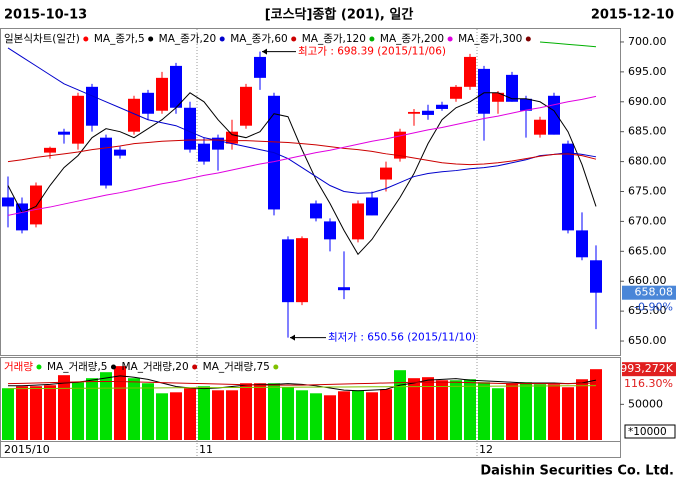  What do you see at coordinates (372, 52) in the screenshot?
I see `annotation: 최고가 : 698.39 (2015/11/06)` at bounding box center [372, 52].